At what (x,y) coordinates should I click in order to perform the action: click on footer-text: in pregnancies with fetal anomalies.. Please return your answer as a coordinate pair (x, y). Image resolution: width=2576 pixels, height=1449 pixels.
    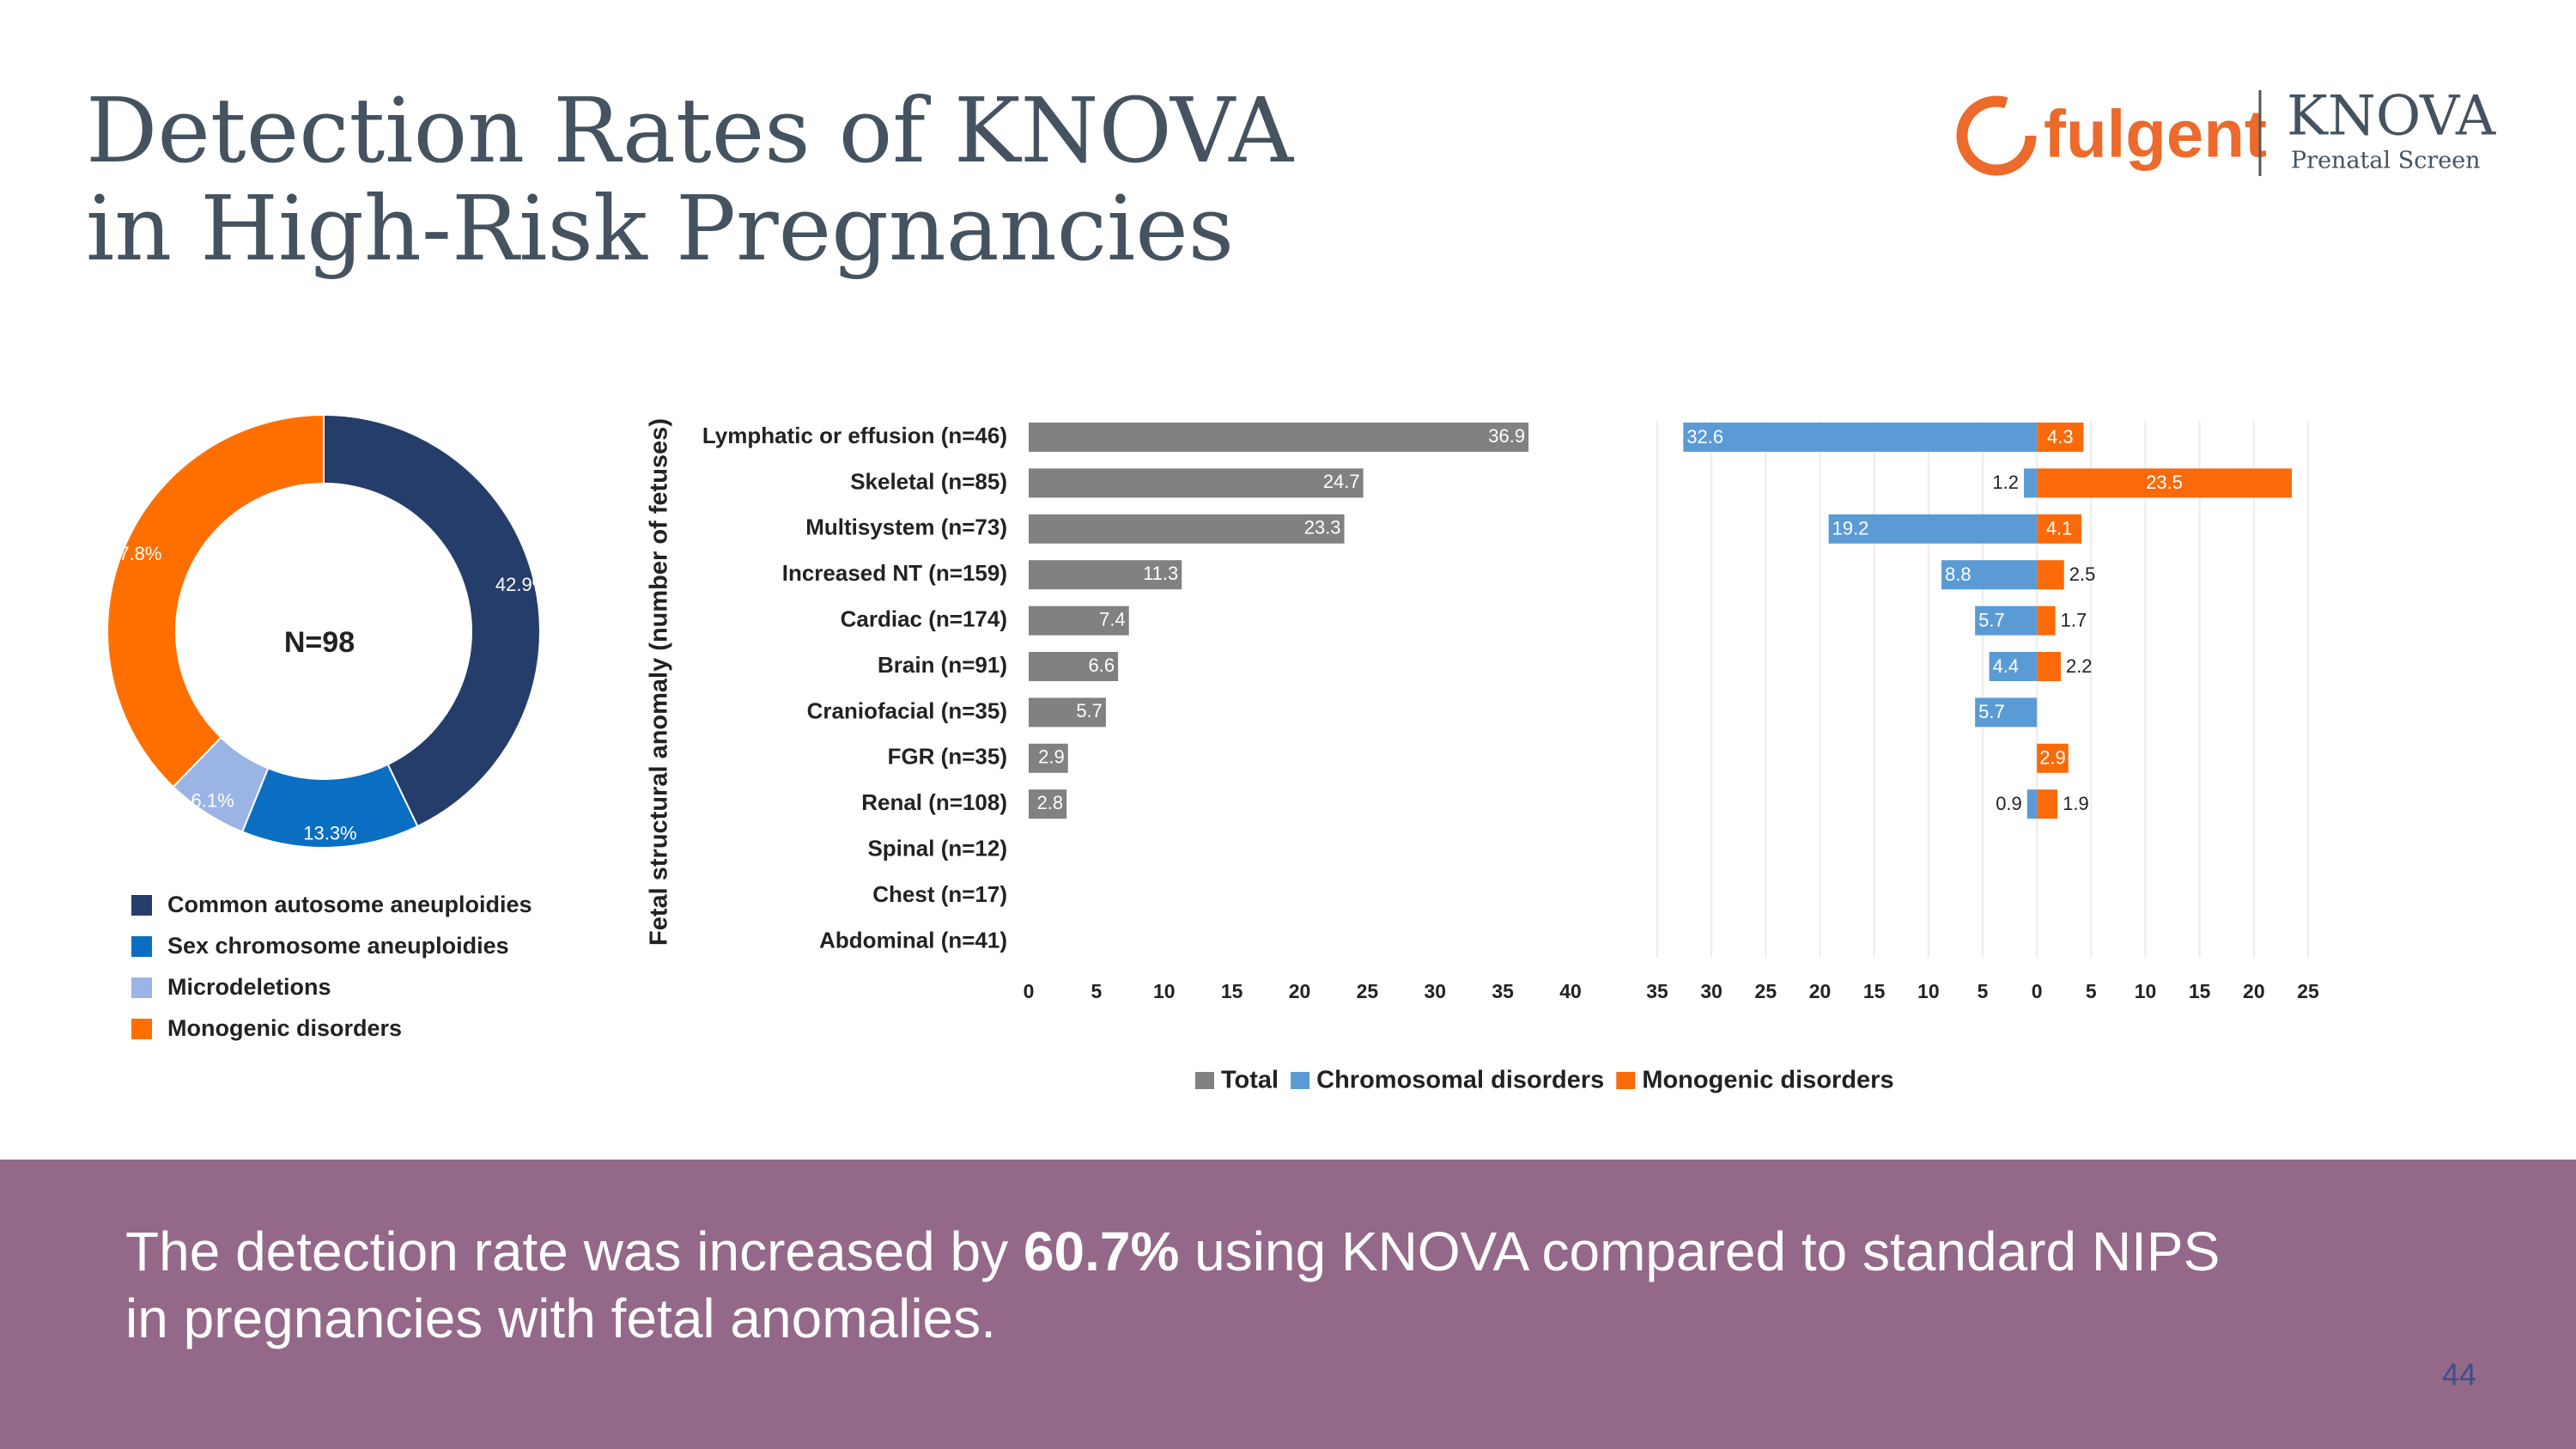
    Looking at the image, I should click on (561, 1318).